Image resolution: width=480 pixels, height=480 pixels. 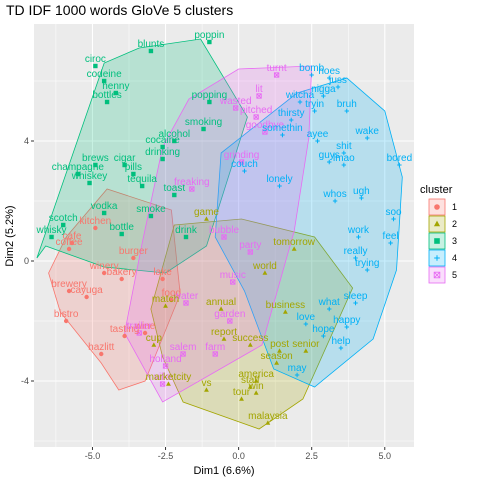 I want to click on point-label: lonely, so click(x=279, y=179).